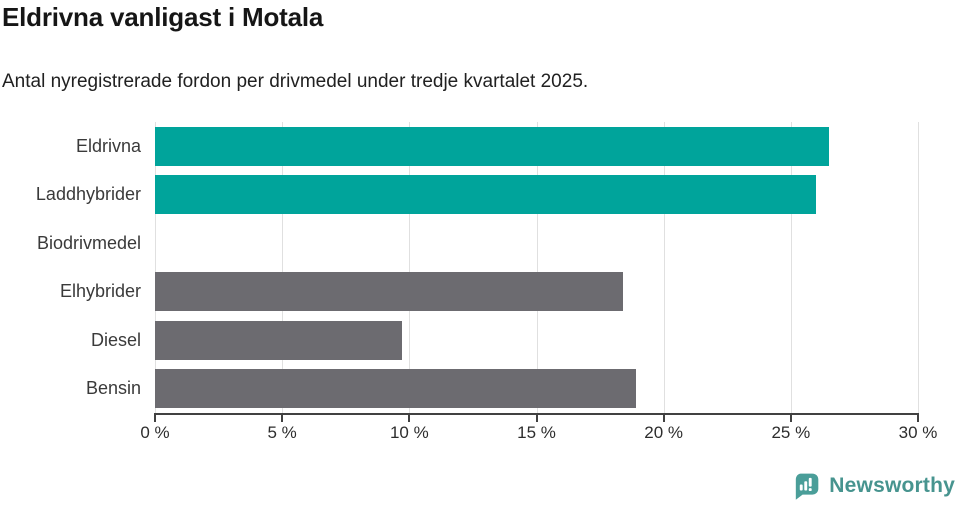 This screenshot has height=505, width=960. Describe the element at coordinates (791, 432) in the screenshot. I see `axis-tick-label: 25 %` at that location.